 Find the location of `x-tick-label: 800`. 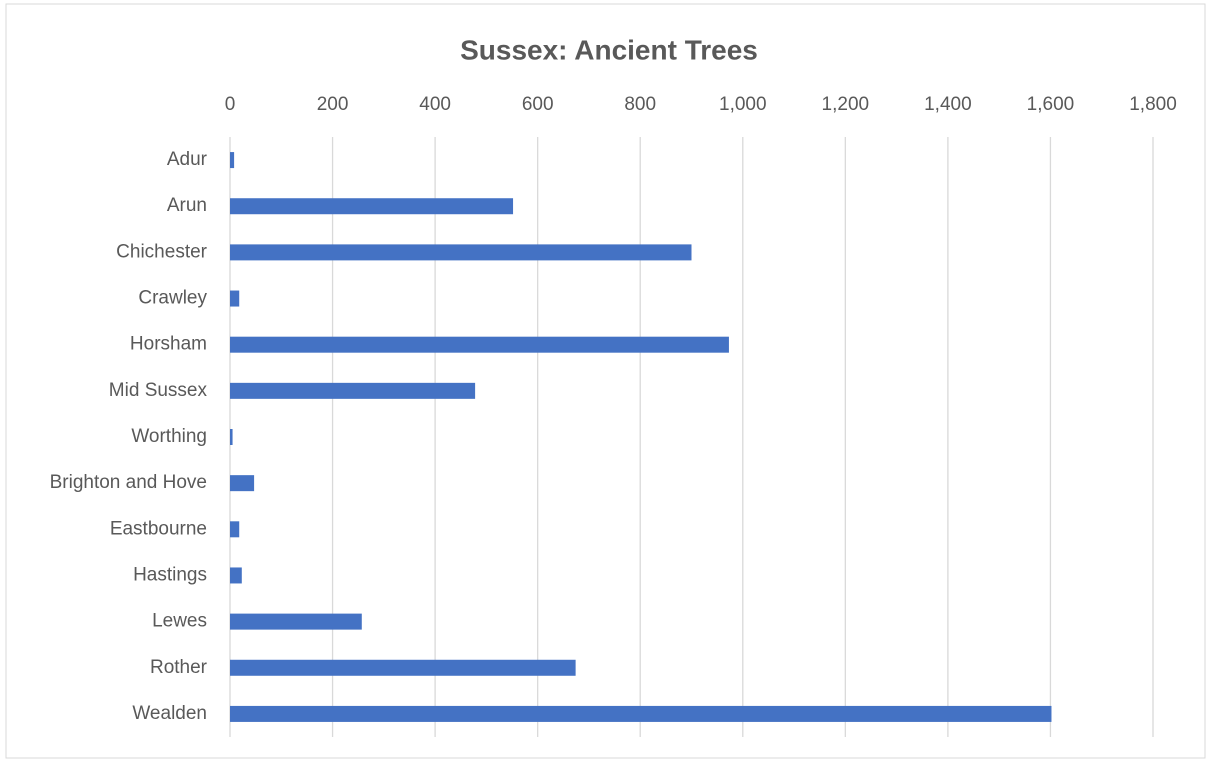

x-tick-label: 800 is located at coordinates (640, 104).